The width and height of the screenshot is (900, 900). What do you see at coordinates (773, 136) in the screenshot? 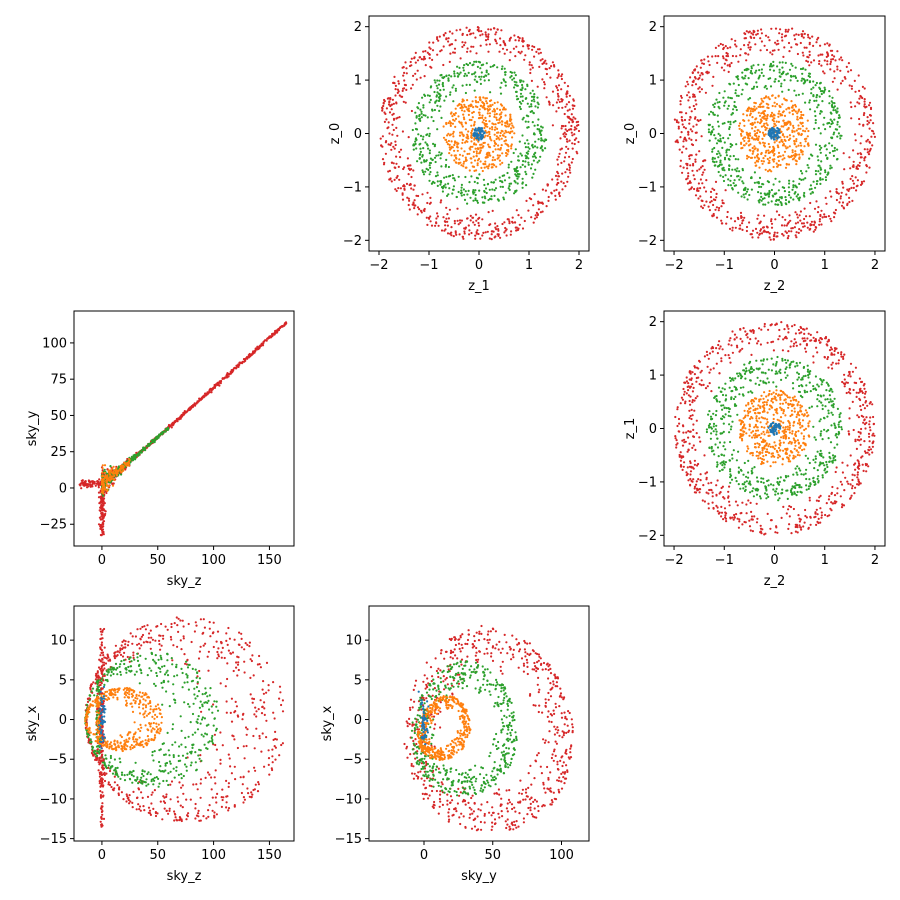
I see `point-blue` at bounding box center [773, 136].